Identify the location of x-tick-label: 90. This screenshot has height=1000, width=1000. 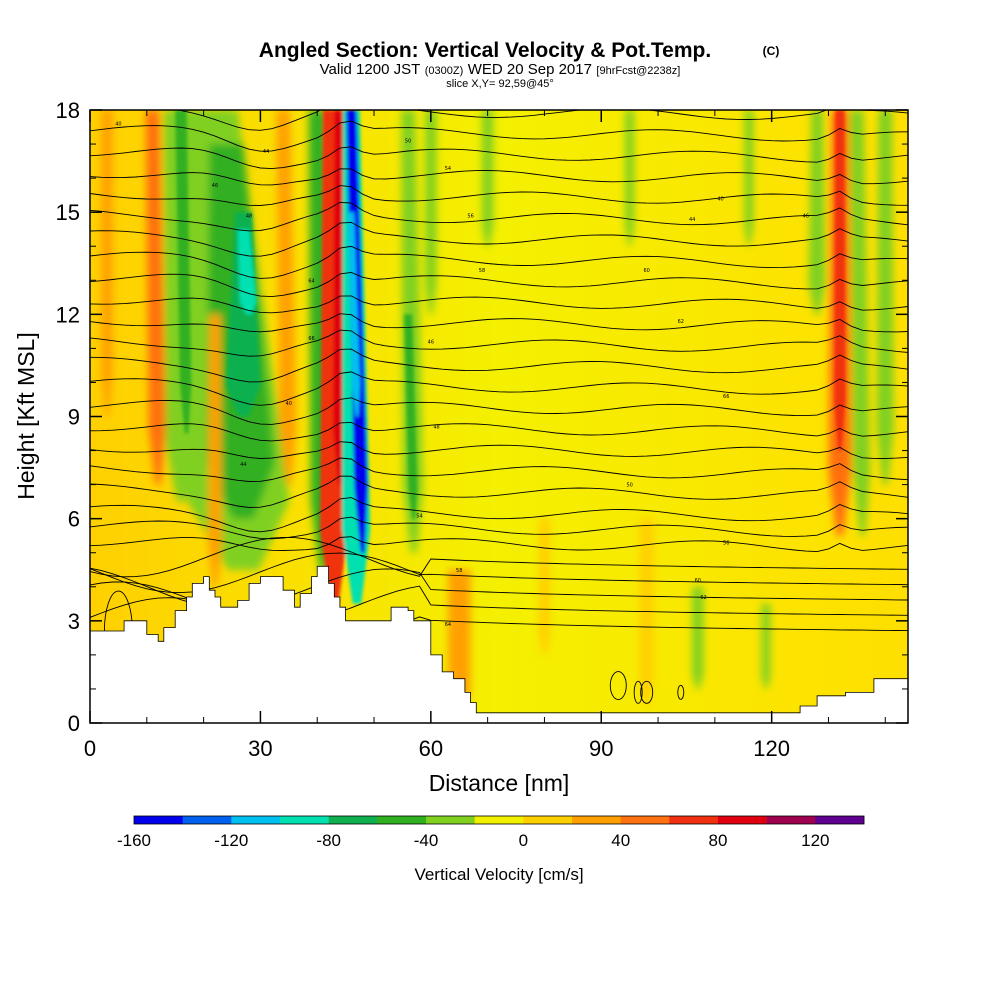
(601, 748).